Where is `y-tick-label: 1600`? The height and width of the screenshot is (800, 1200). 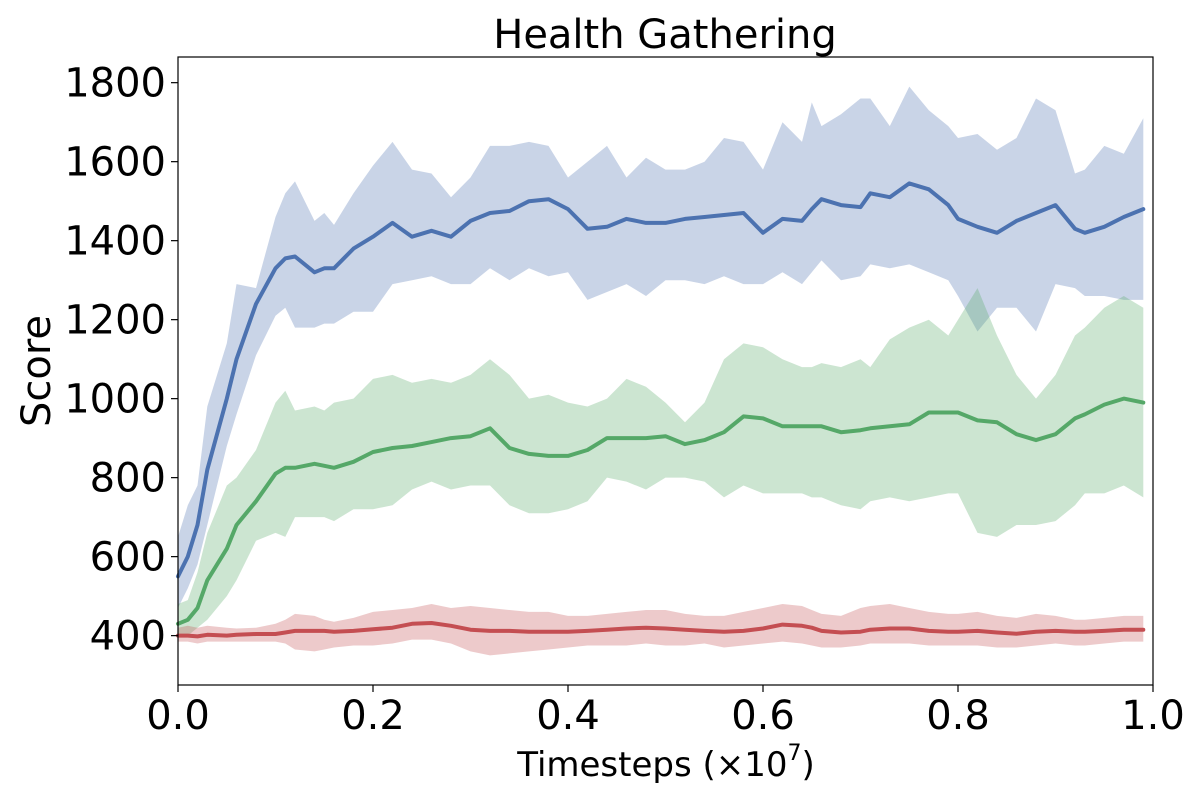 y-tick-label: 1600 is located at coordinates (115, 163).